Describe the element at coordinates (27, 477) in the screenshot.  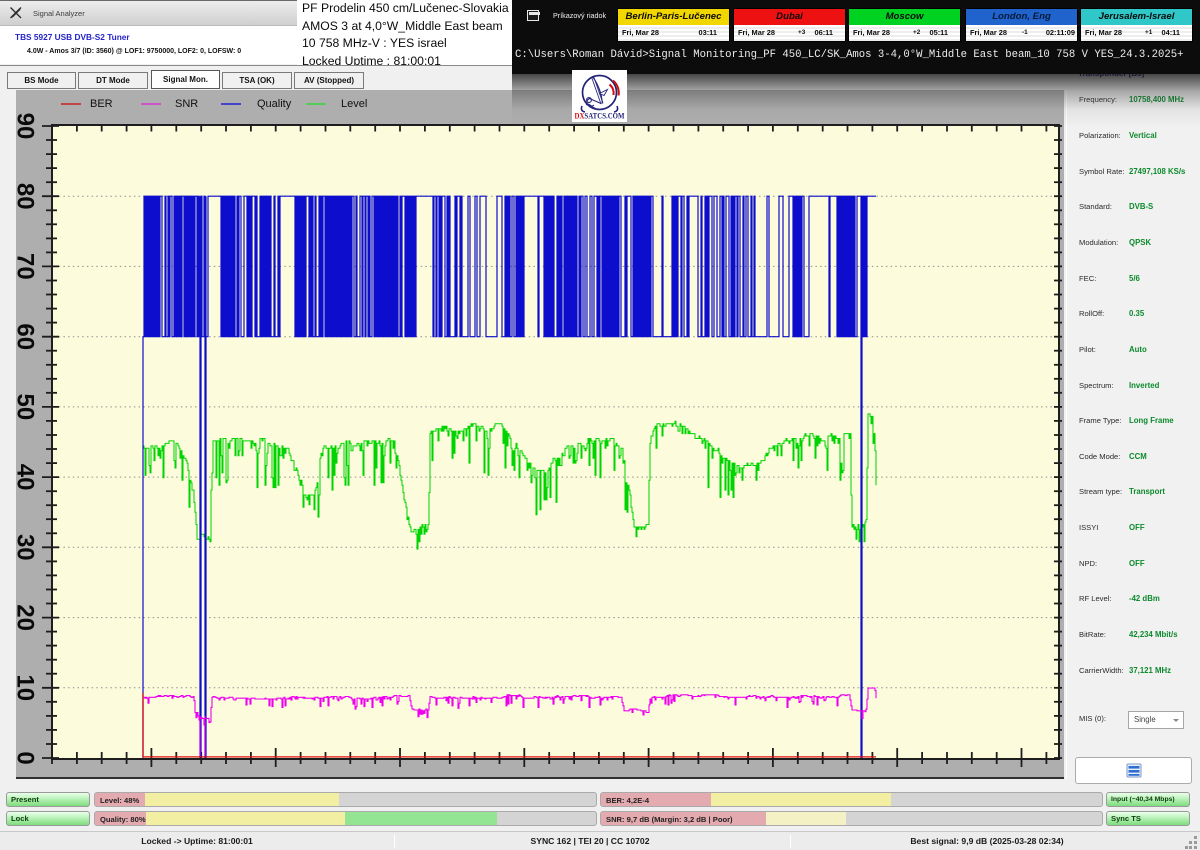
I see `svg-text: 40` at that location.